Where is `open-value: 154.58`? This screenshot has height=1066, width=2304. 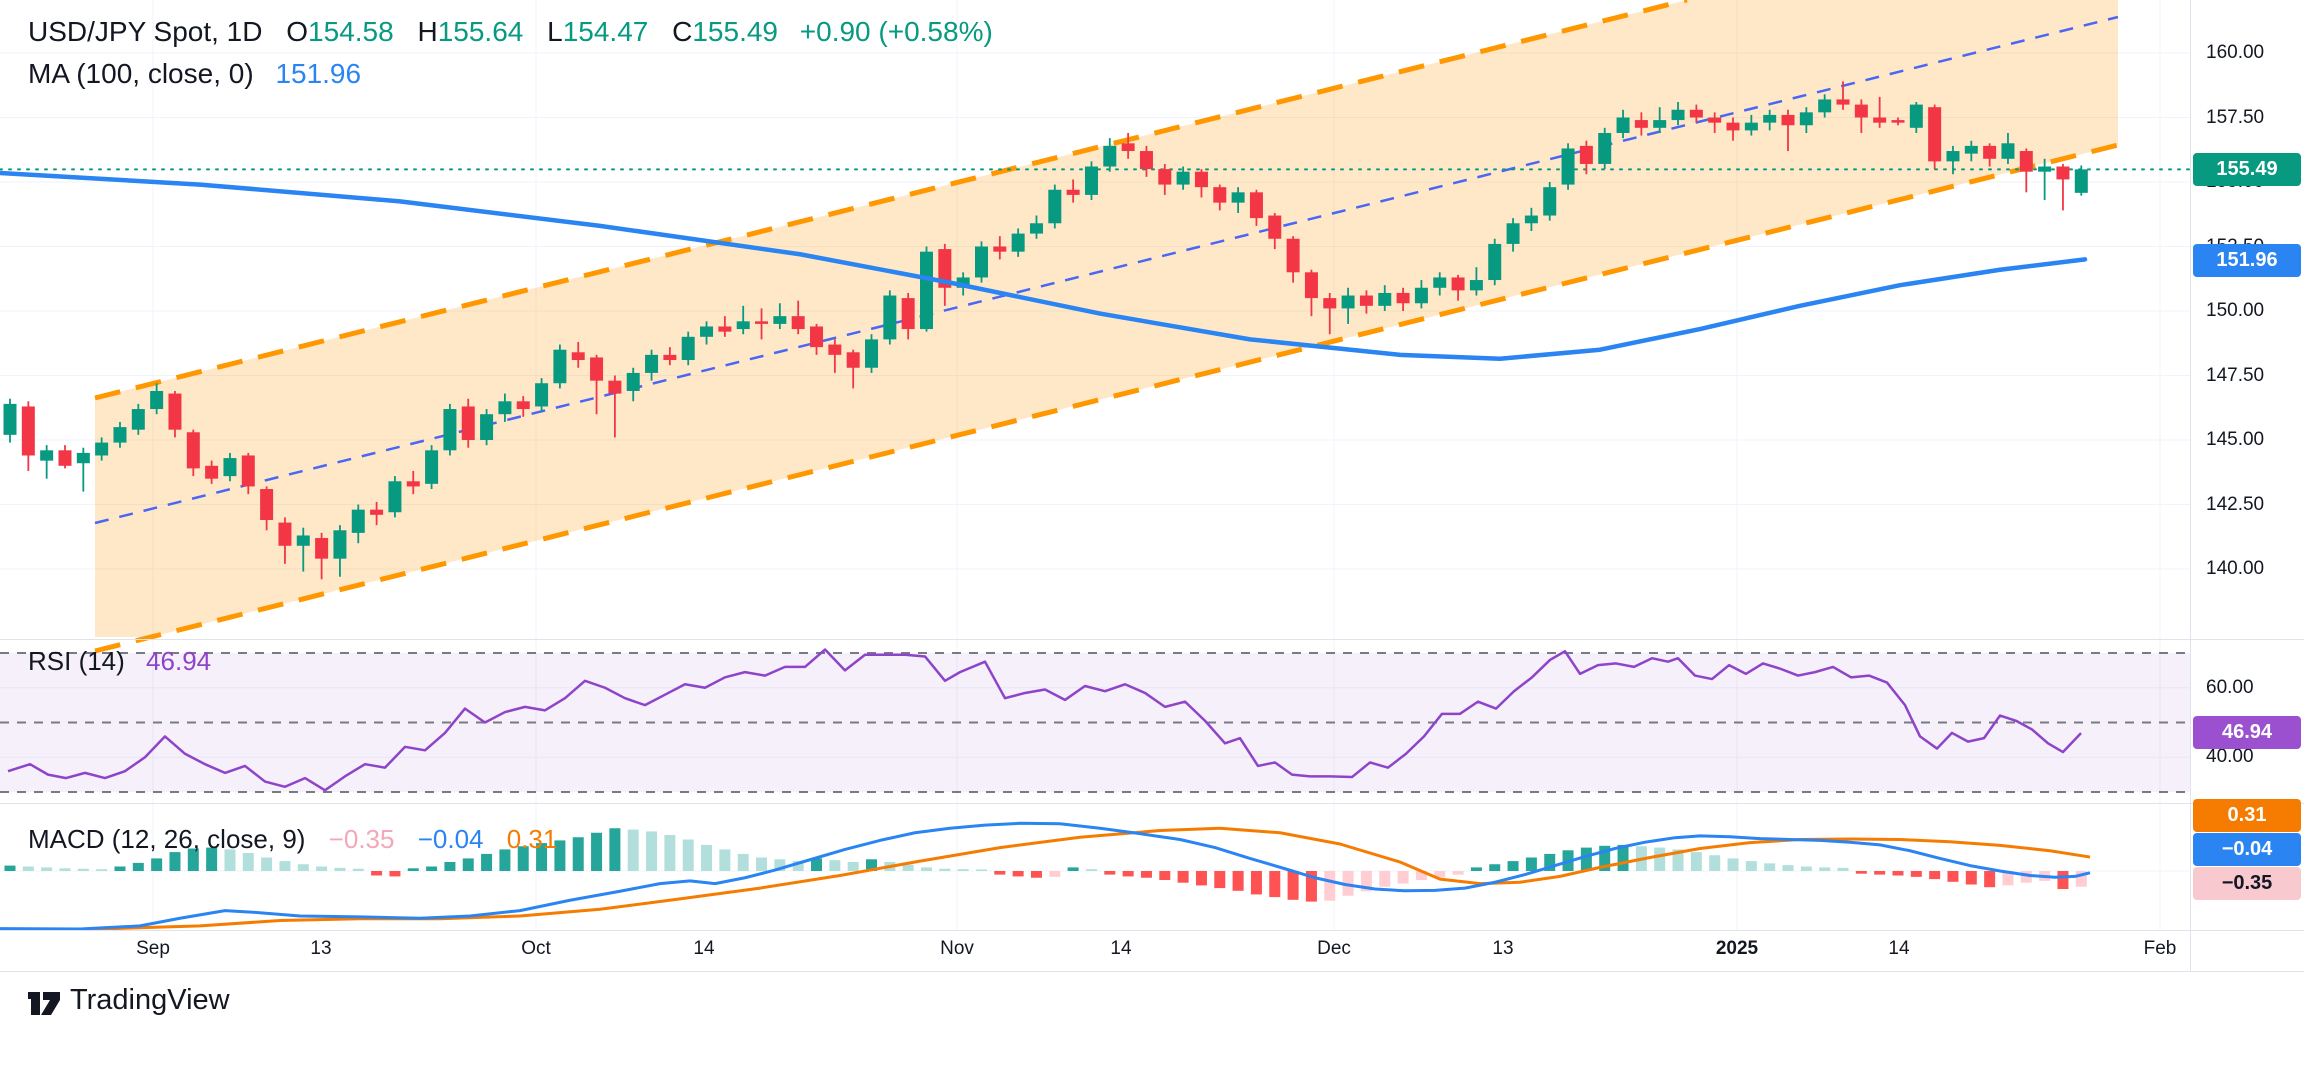 open-value: 154.58 is located at coordinates (351, 31).